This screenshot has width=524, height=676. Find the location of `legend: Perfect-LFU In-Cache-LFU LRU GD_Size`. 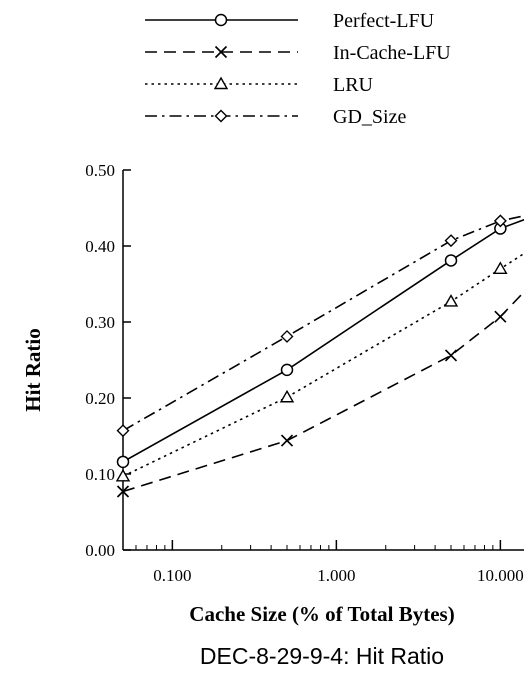

legend: Perfect-LFU In-Cache-LFU LRU GD_Size is located at coordinates (298, 69).